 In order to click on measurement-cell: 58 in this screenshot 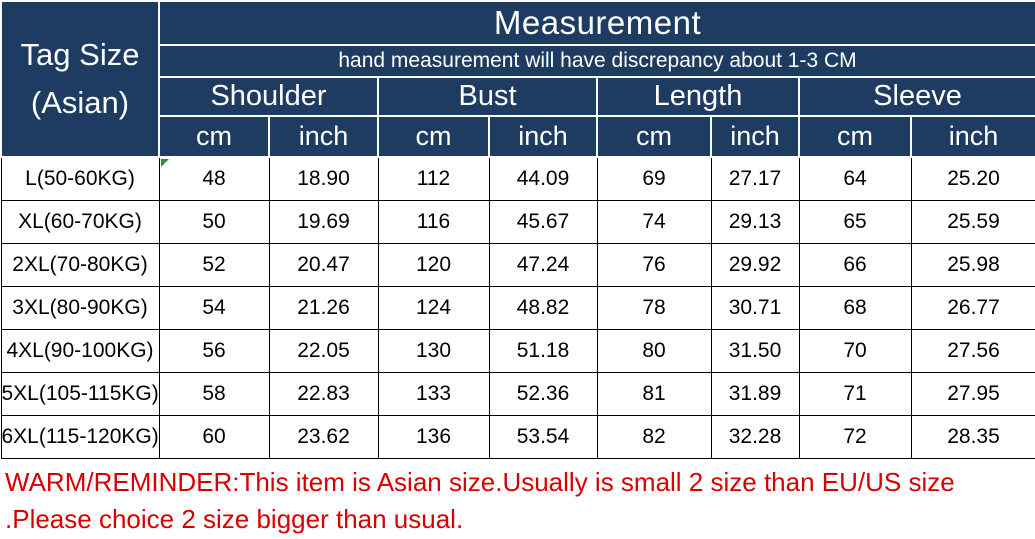, I will do `click(214, 394)`.